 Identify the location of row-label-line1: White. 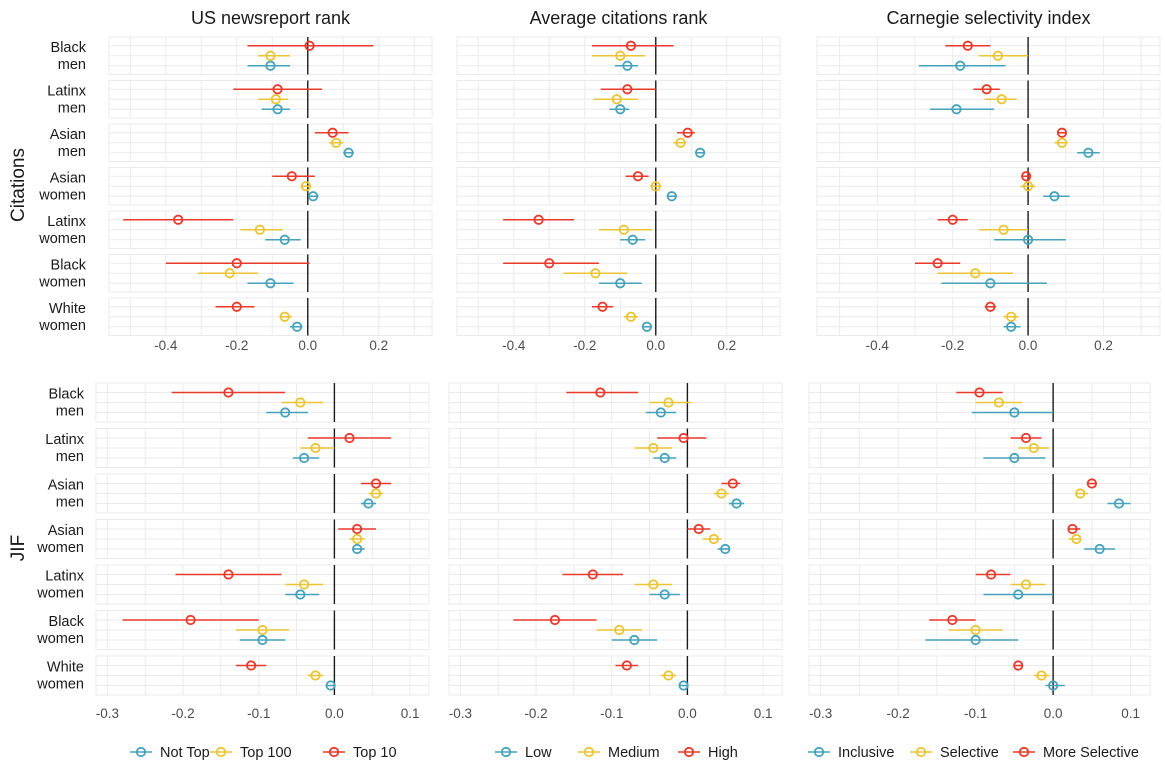
(67, 309).